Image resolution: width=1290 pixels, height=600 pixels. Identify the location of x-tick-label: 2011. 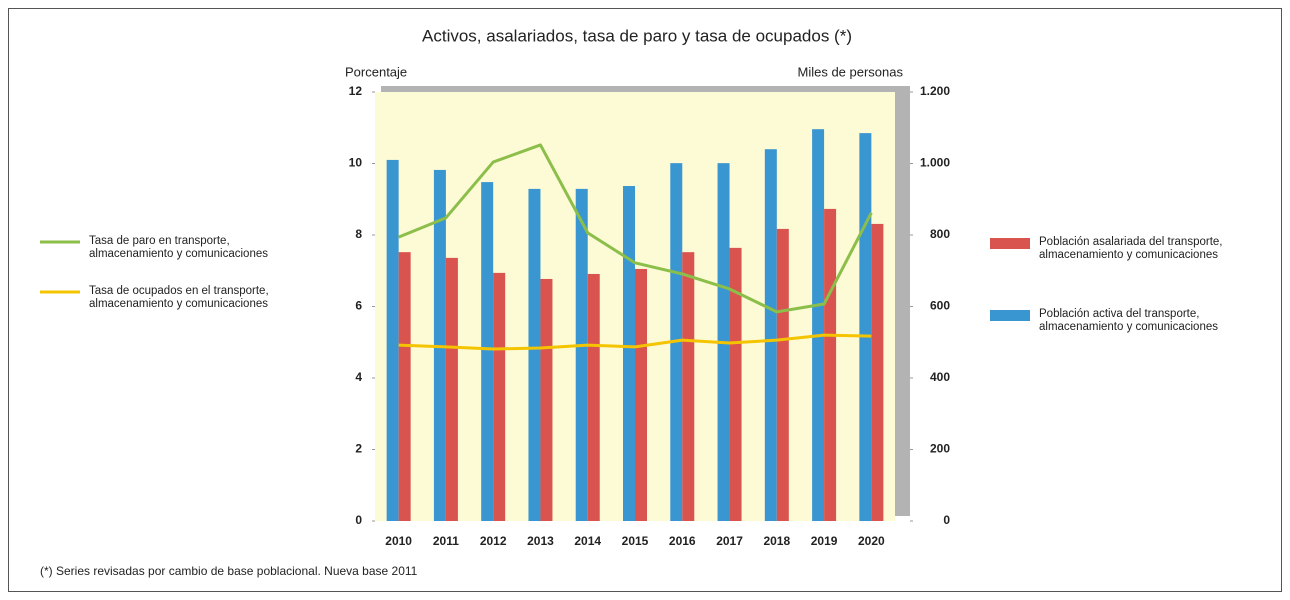
(446, 541).